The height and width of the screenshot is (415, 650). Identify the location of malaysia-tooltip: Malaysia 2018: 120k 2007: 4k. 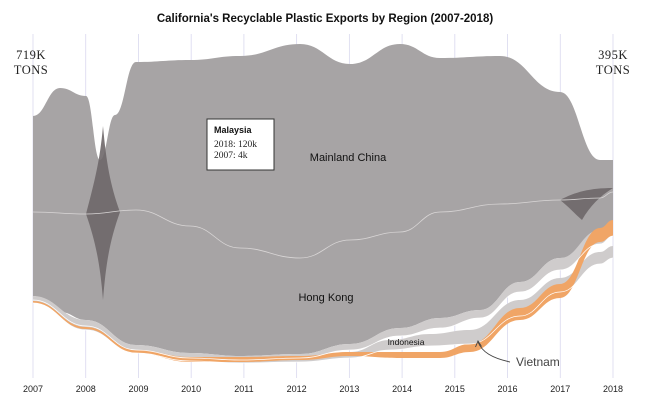
(240, 144).